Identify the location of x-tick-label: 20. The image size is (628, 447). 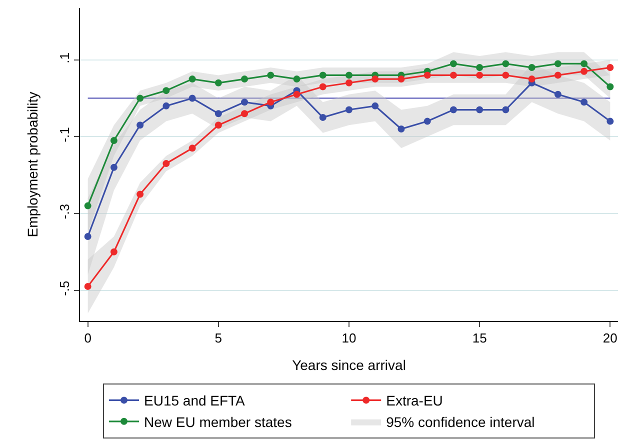
(610, 338).